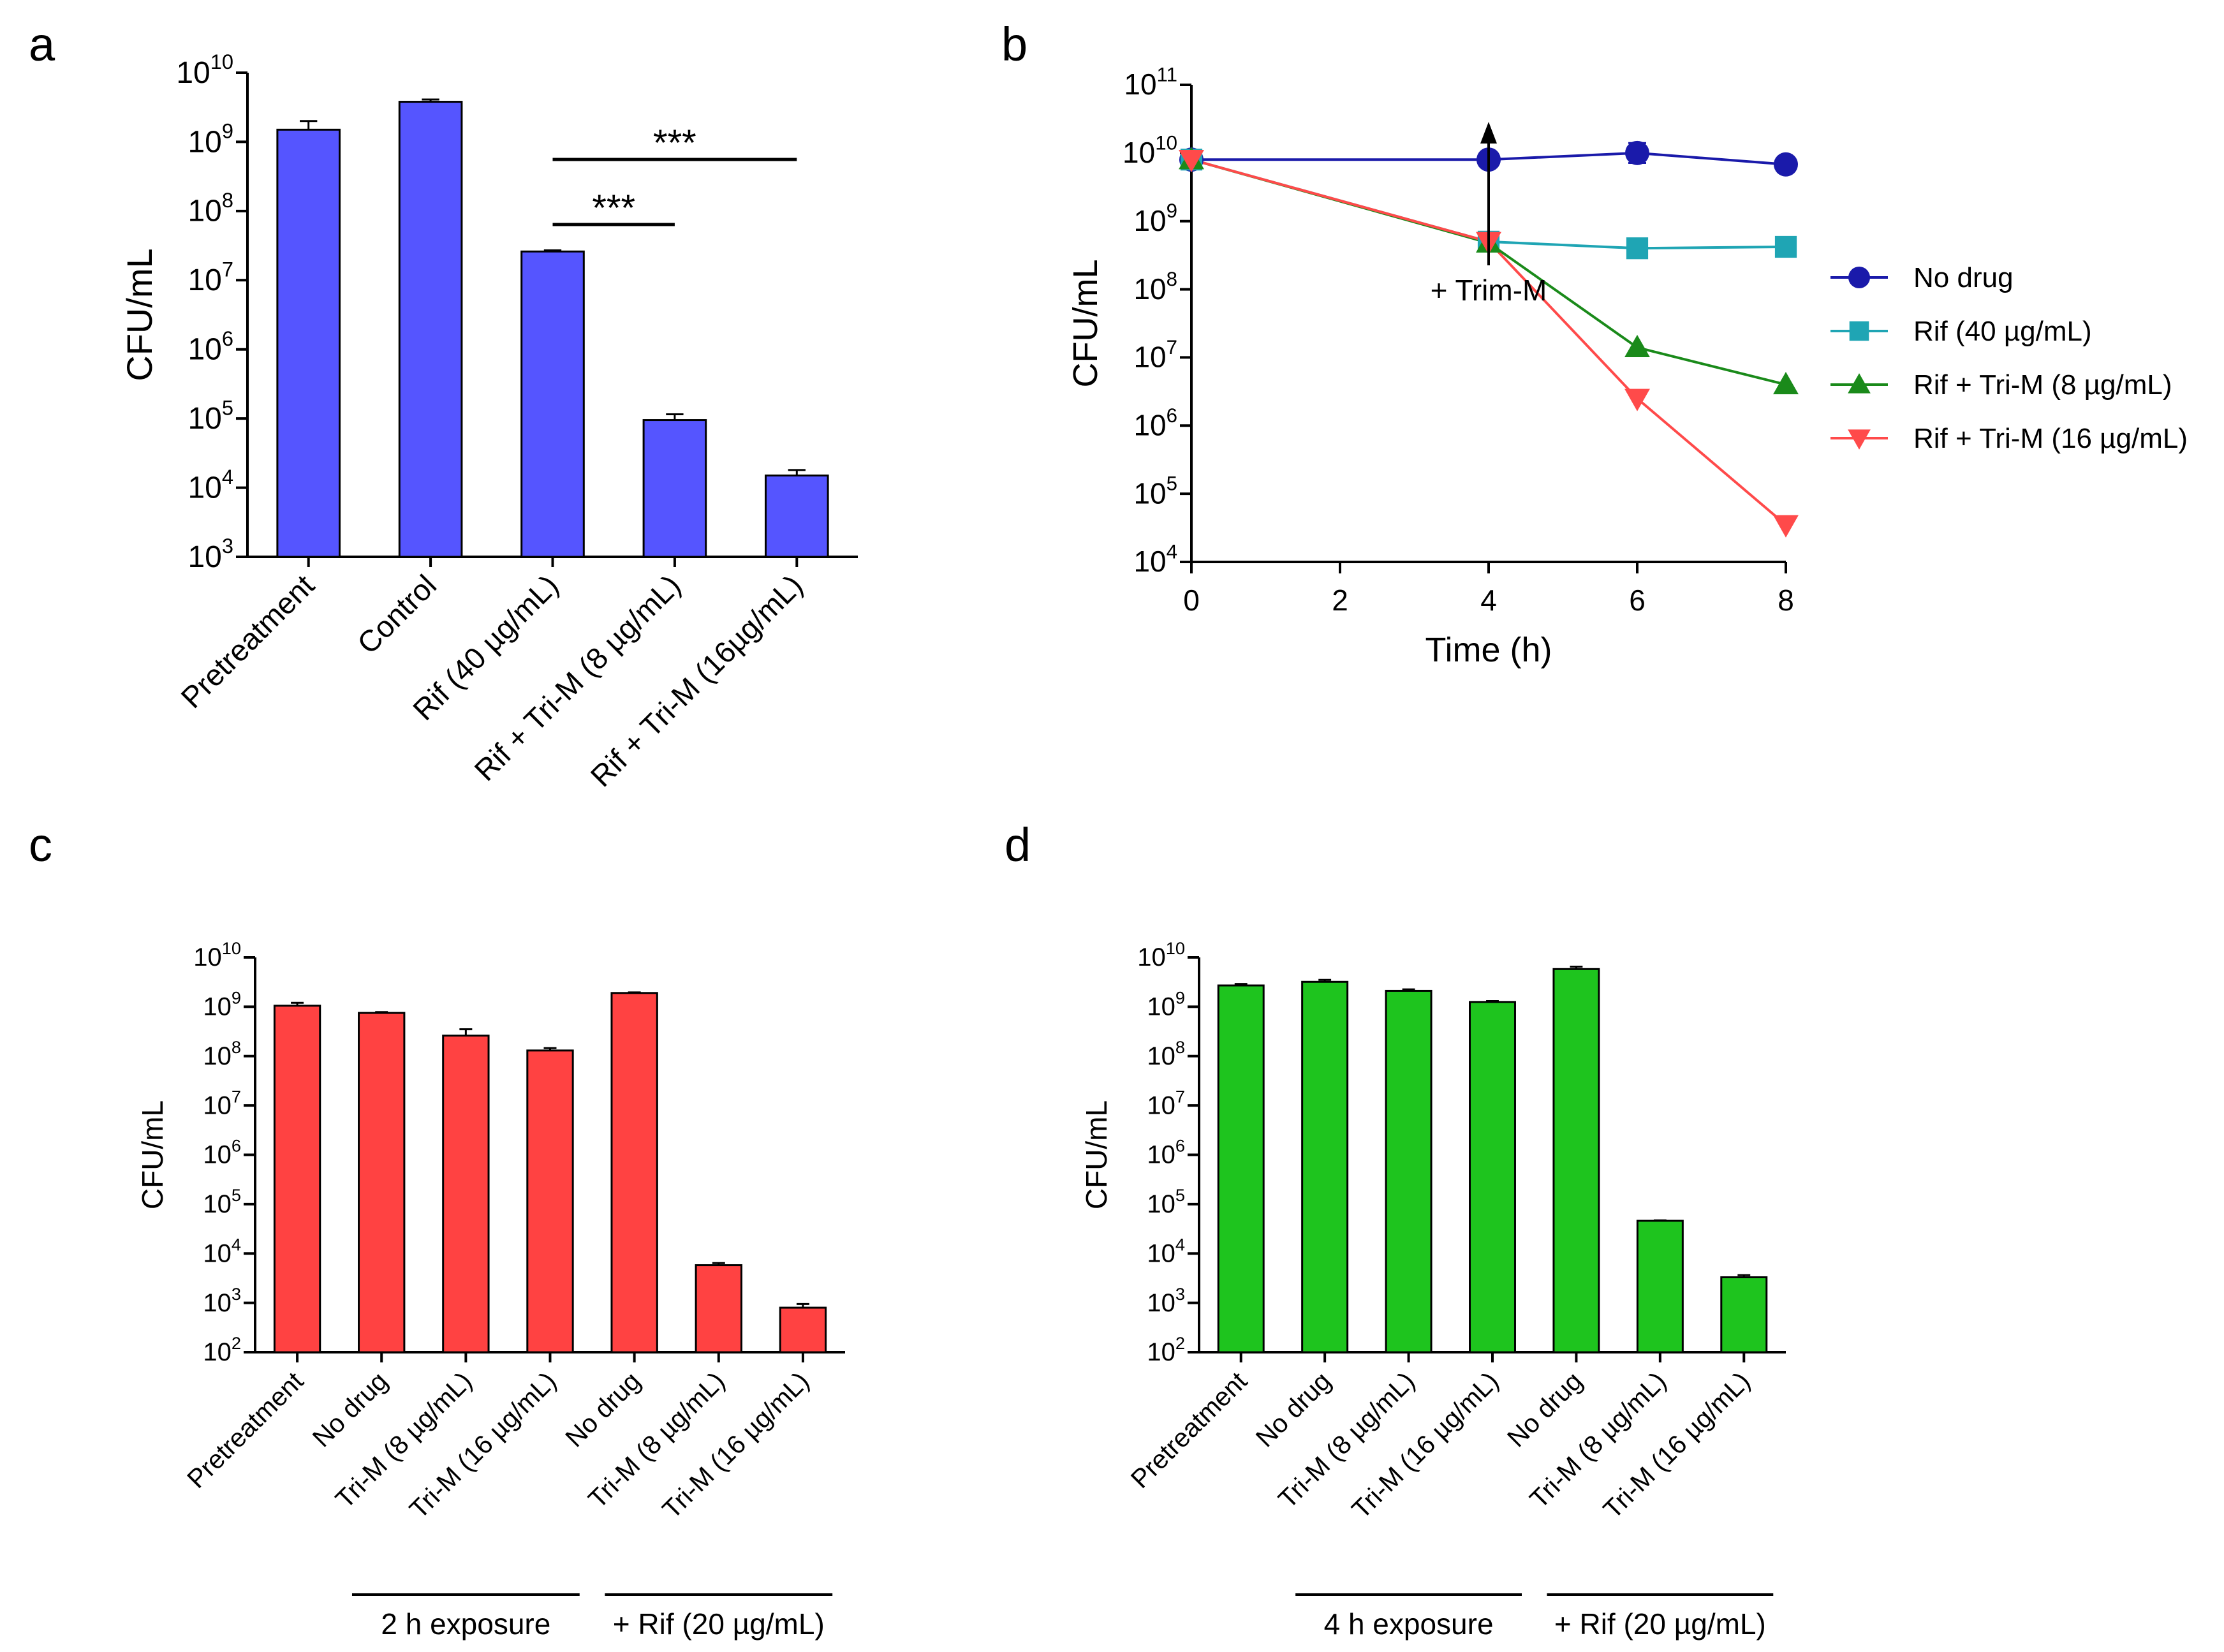 The image size is (2224, 1652). I want to click on significance-label: ***, so click(613, 209).